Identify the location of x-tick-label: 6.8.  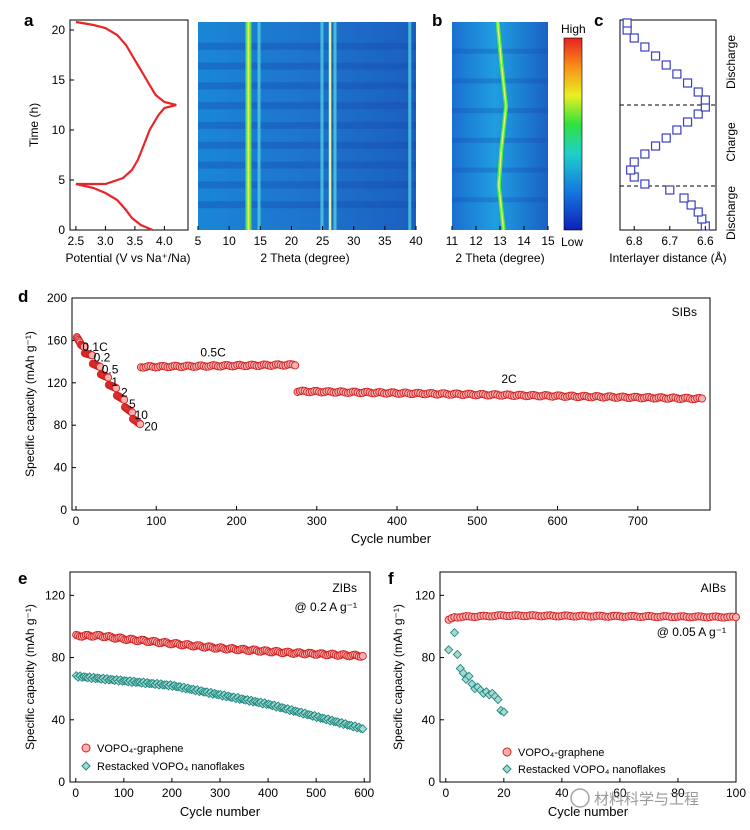
(634, 241).